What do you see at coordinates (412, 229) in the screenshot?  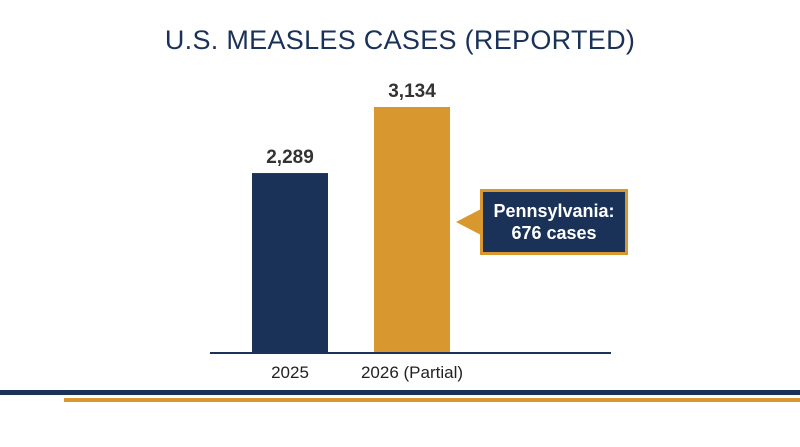 I see `bar-2026-partial` at bounding box center [412, 229].